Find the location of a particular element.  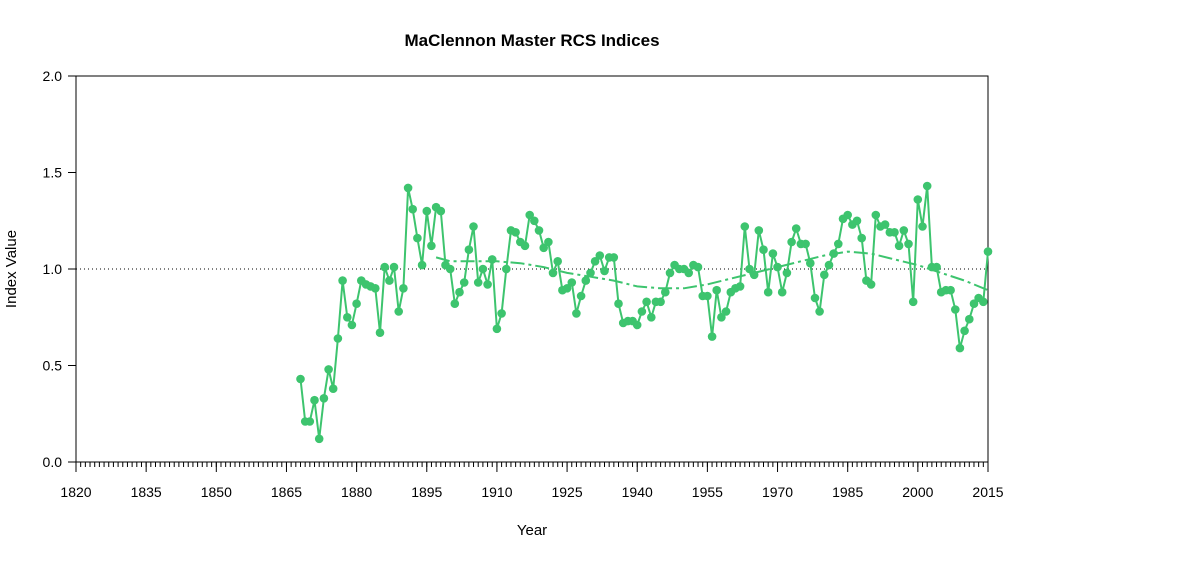

chart-title: MaClennon Master RCS Indices is located at coordinates (531, 40).